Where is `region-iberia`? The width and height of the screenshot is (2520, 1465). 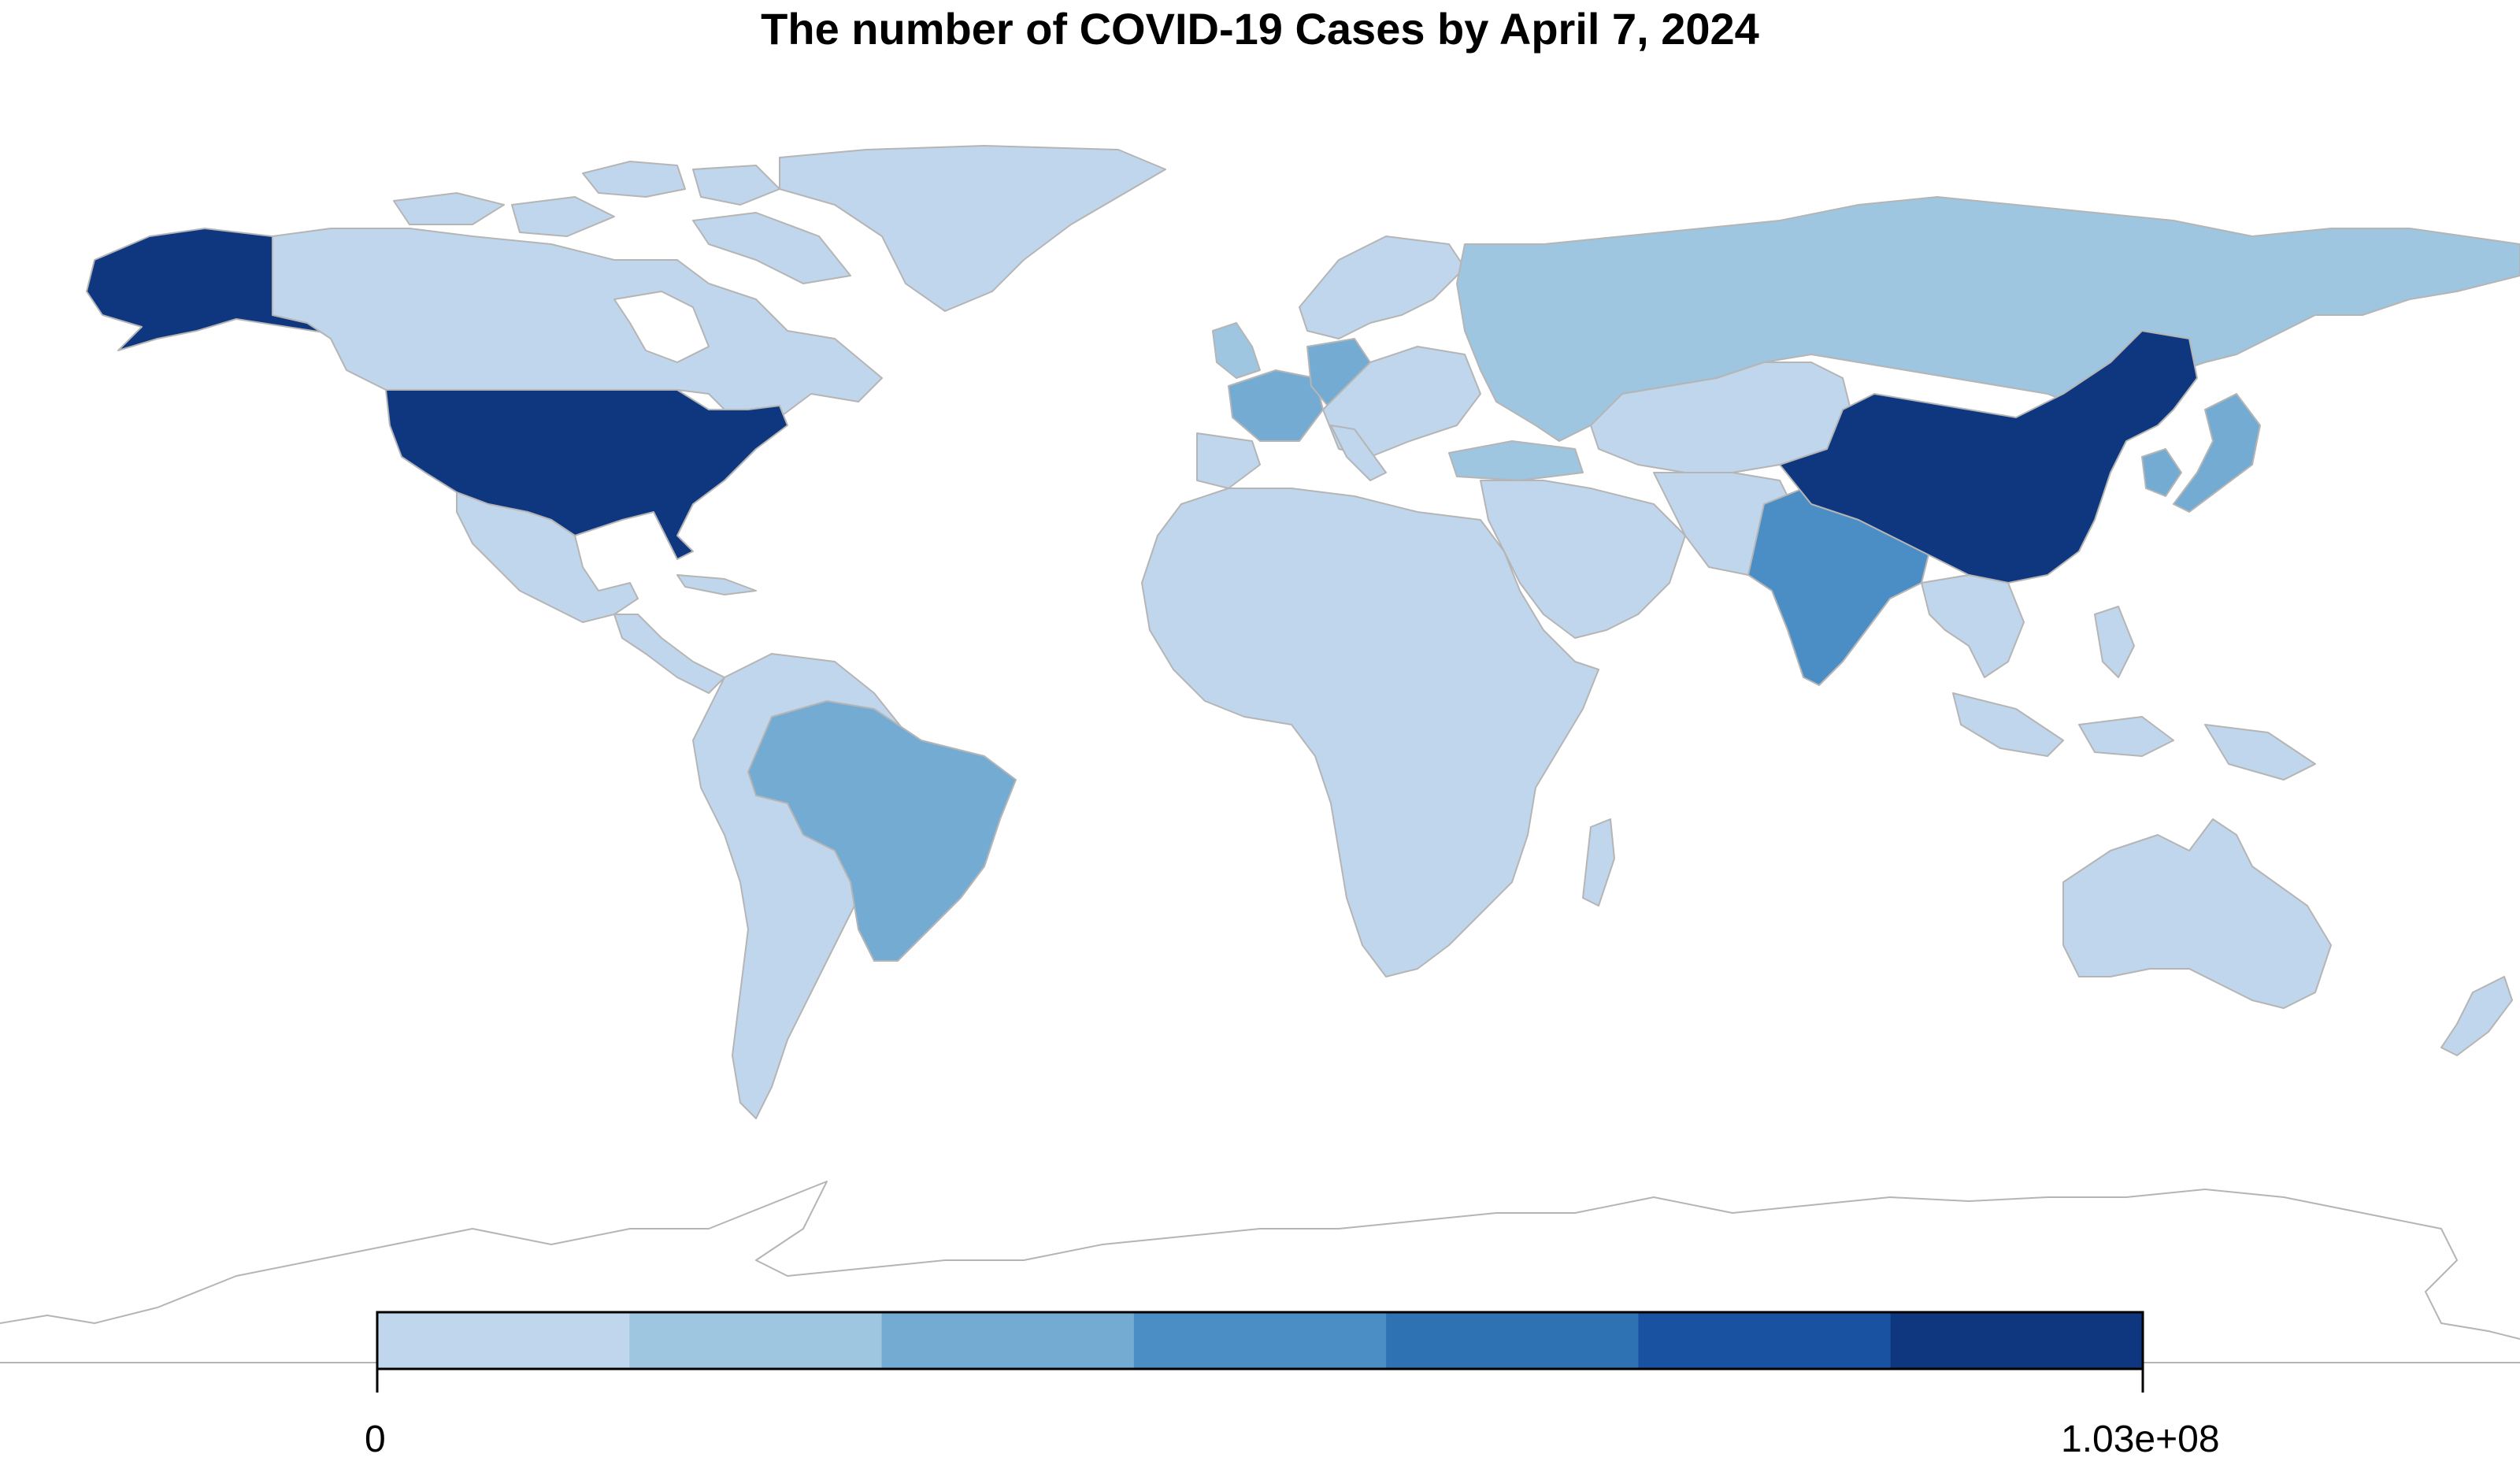
region-iberia is located at coordinates (1228, 460).